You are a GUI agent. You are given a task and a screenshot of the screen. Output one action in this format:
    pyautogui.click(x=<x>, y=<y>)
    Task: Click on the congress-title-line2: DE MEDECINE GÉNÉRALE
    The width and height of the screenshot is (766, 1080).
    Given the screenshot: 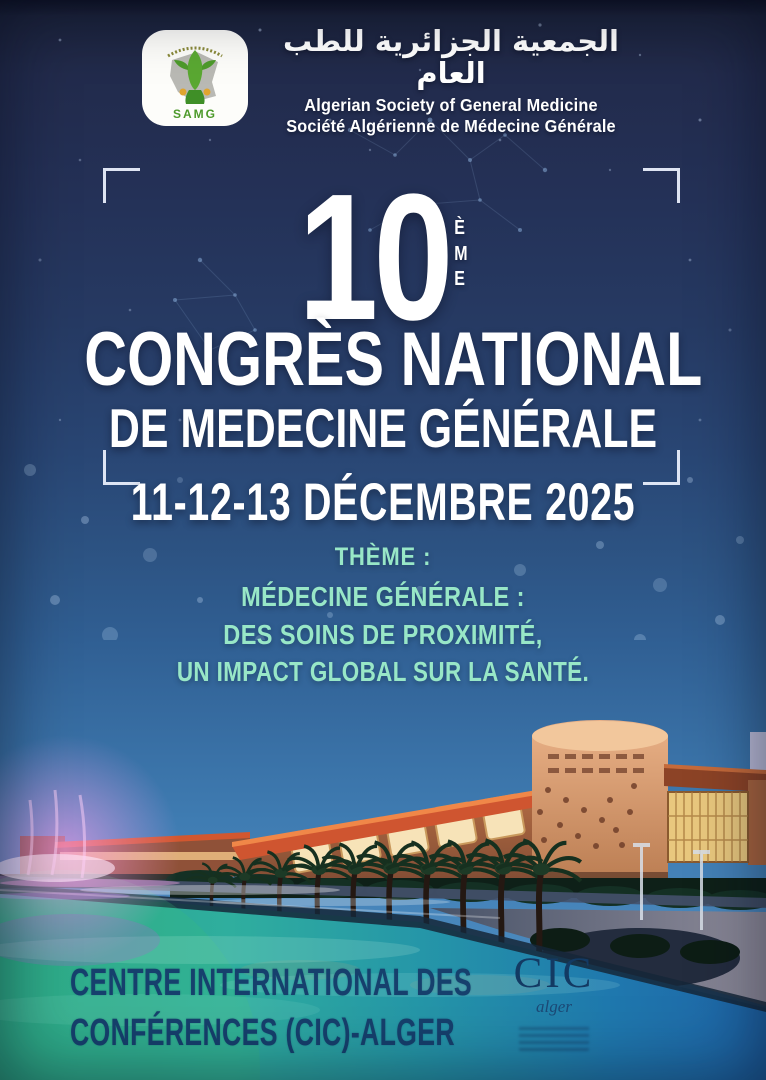 What is the action you would take?
    pyautogui.click(x=383, y=428)
    